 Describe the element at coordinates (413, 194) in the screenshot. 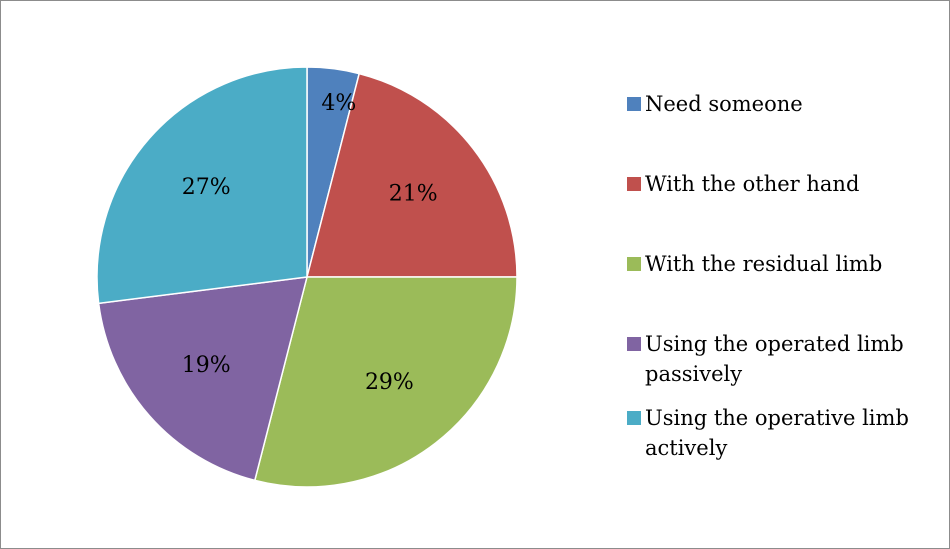

I see `pie-data-label-1: 21%` at that location.